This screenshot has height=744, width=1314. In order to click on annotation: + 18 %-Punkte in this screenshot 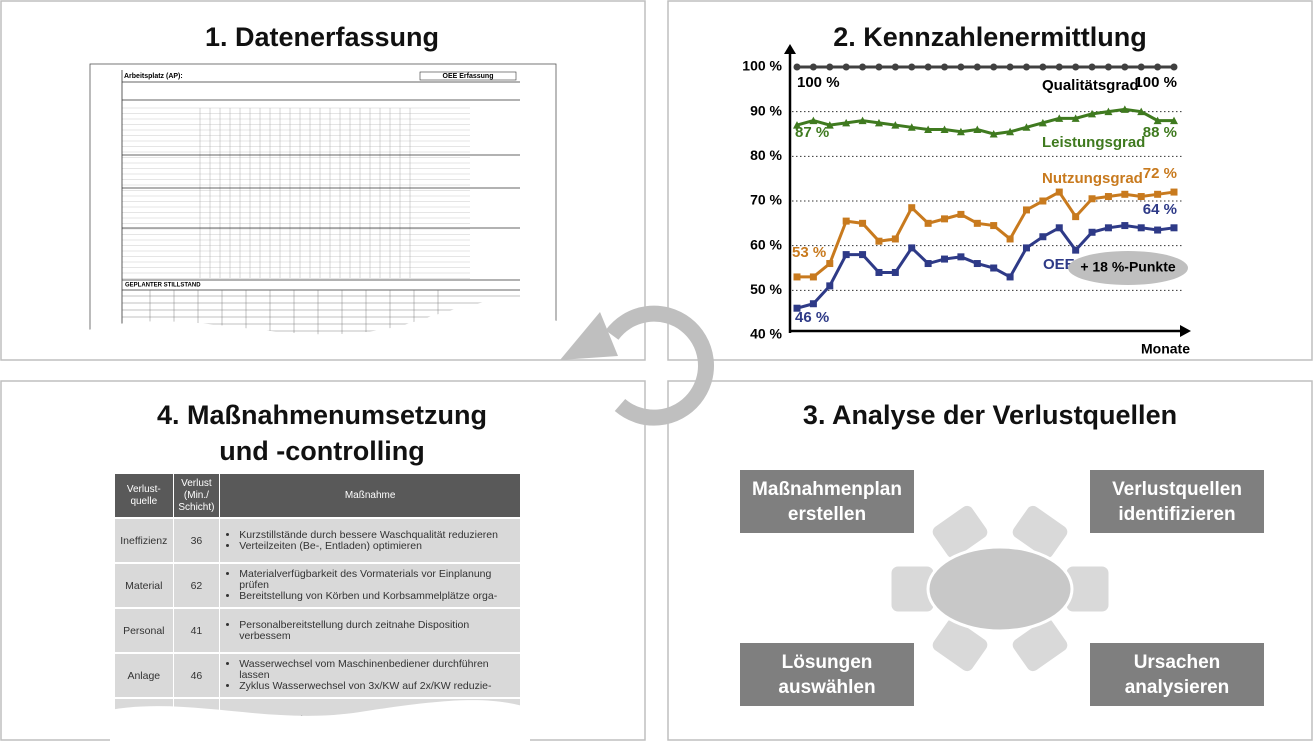, I will do `click(1128, 267)`.